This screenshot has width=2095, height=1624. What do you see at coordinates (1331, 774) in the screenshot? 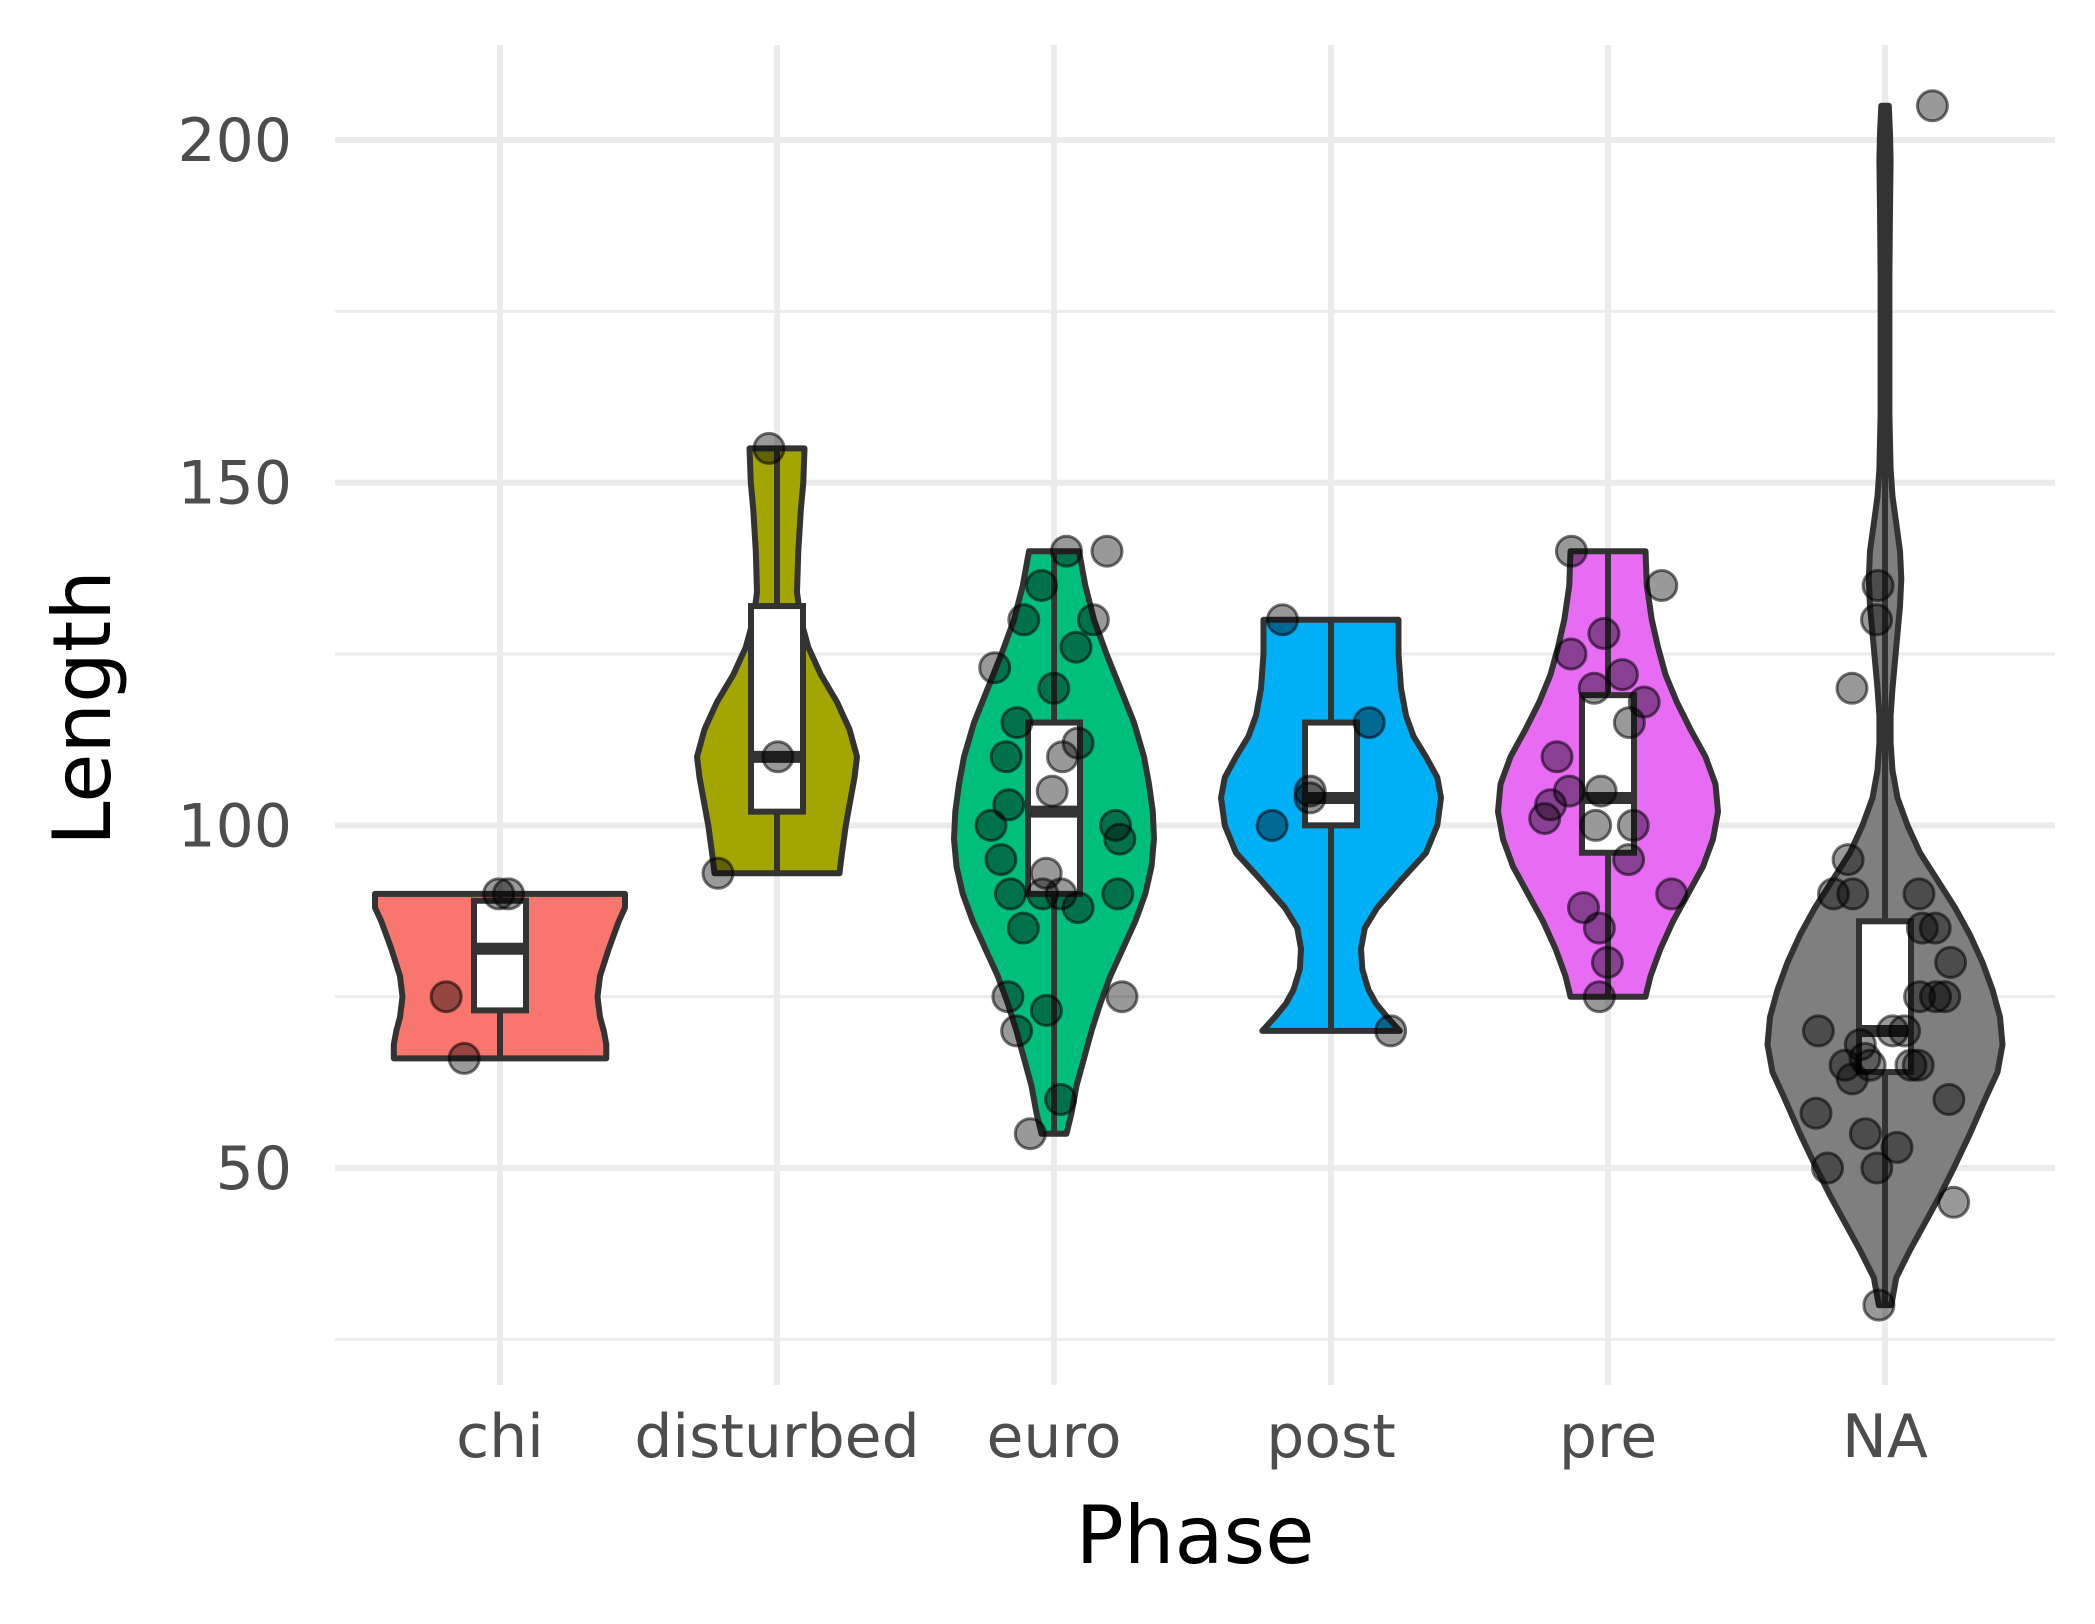
I see `box-post` at bounding box center [1331, 774].